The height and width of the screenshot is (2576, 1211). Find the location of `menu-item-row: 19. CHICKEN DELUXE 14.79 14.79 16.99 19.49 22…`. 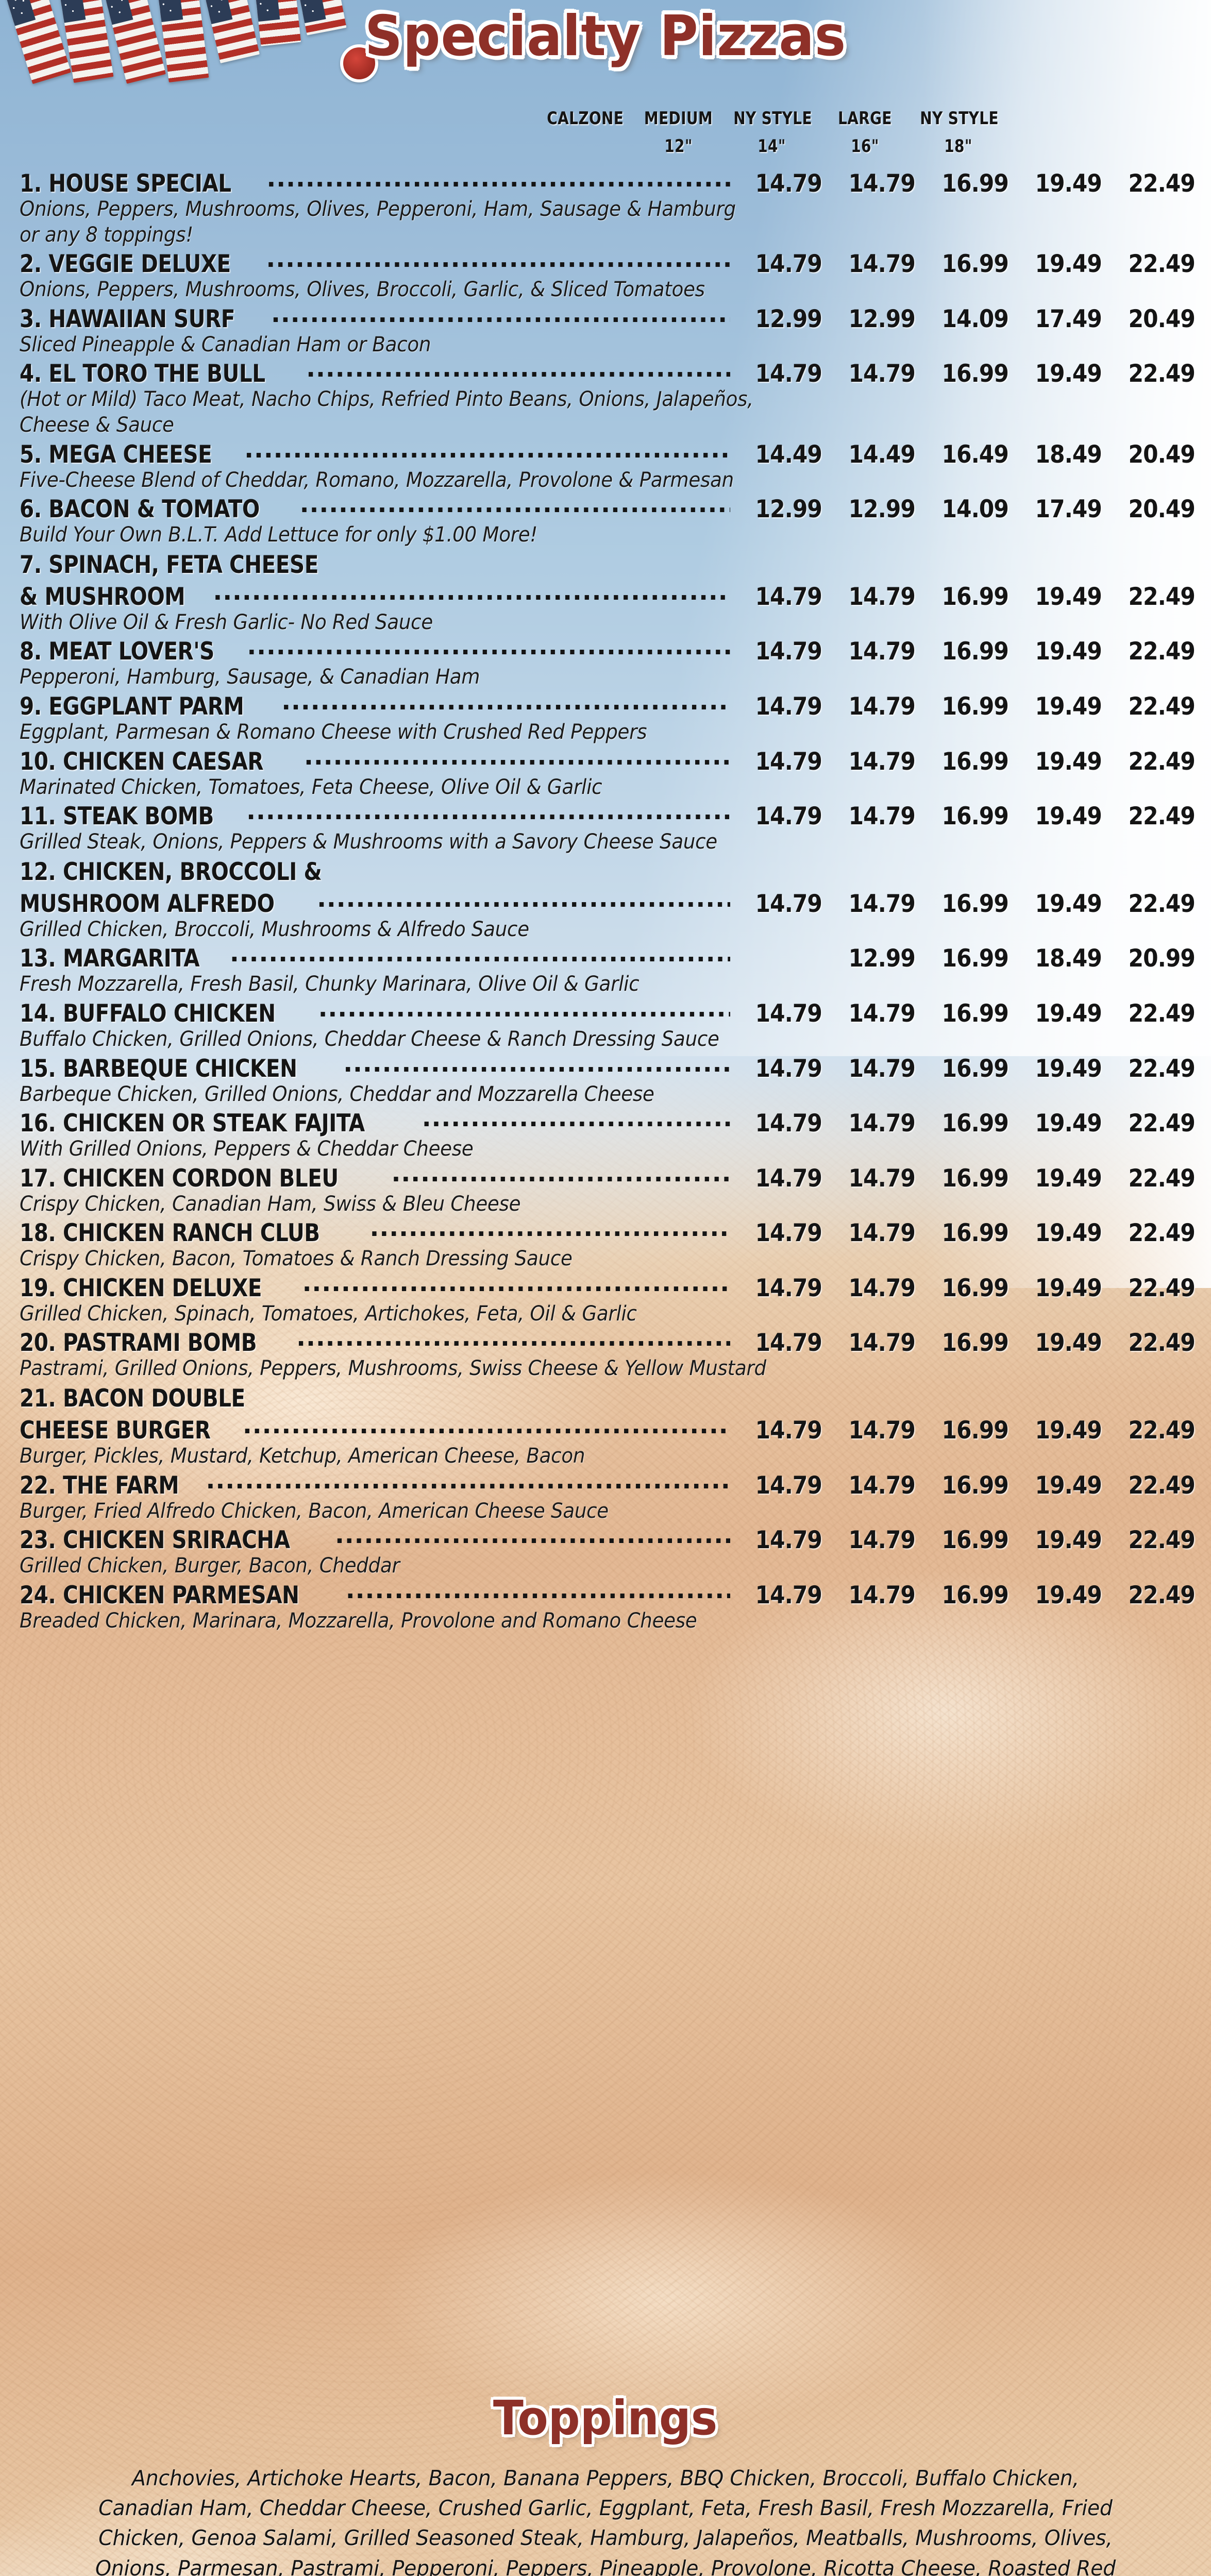

menu-item-row: 19. CHICKEN DELUXE 14.79 14.79 16.99 19.49 22… is located at coordinates (610, 1287).